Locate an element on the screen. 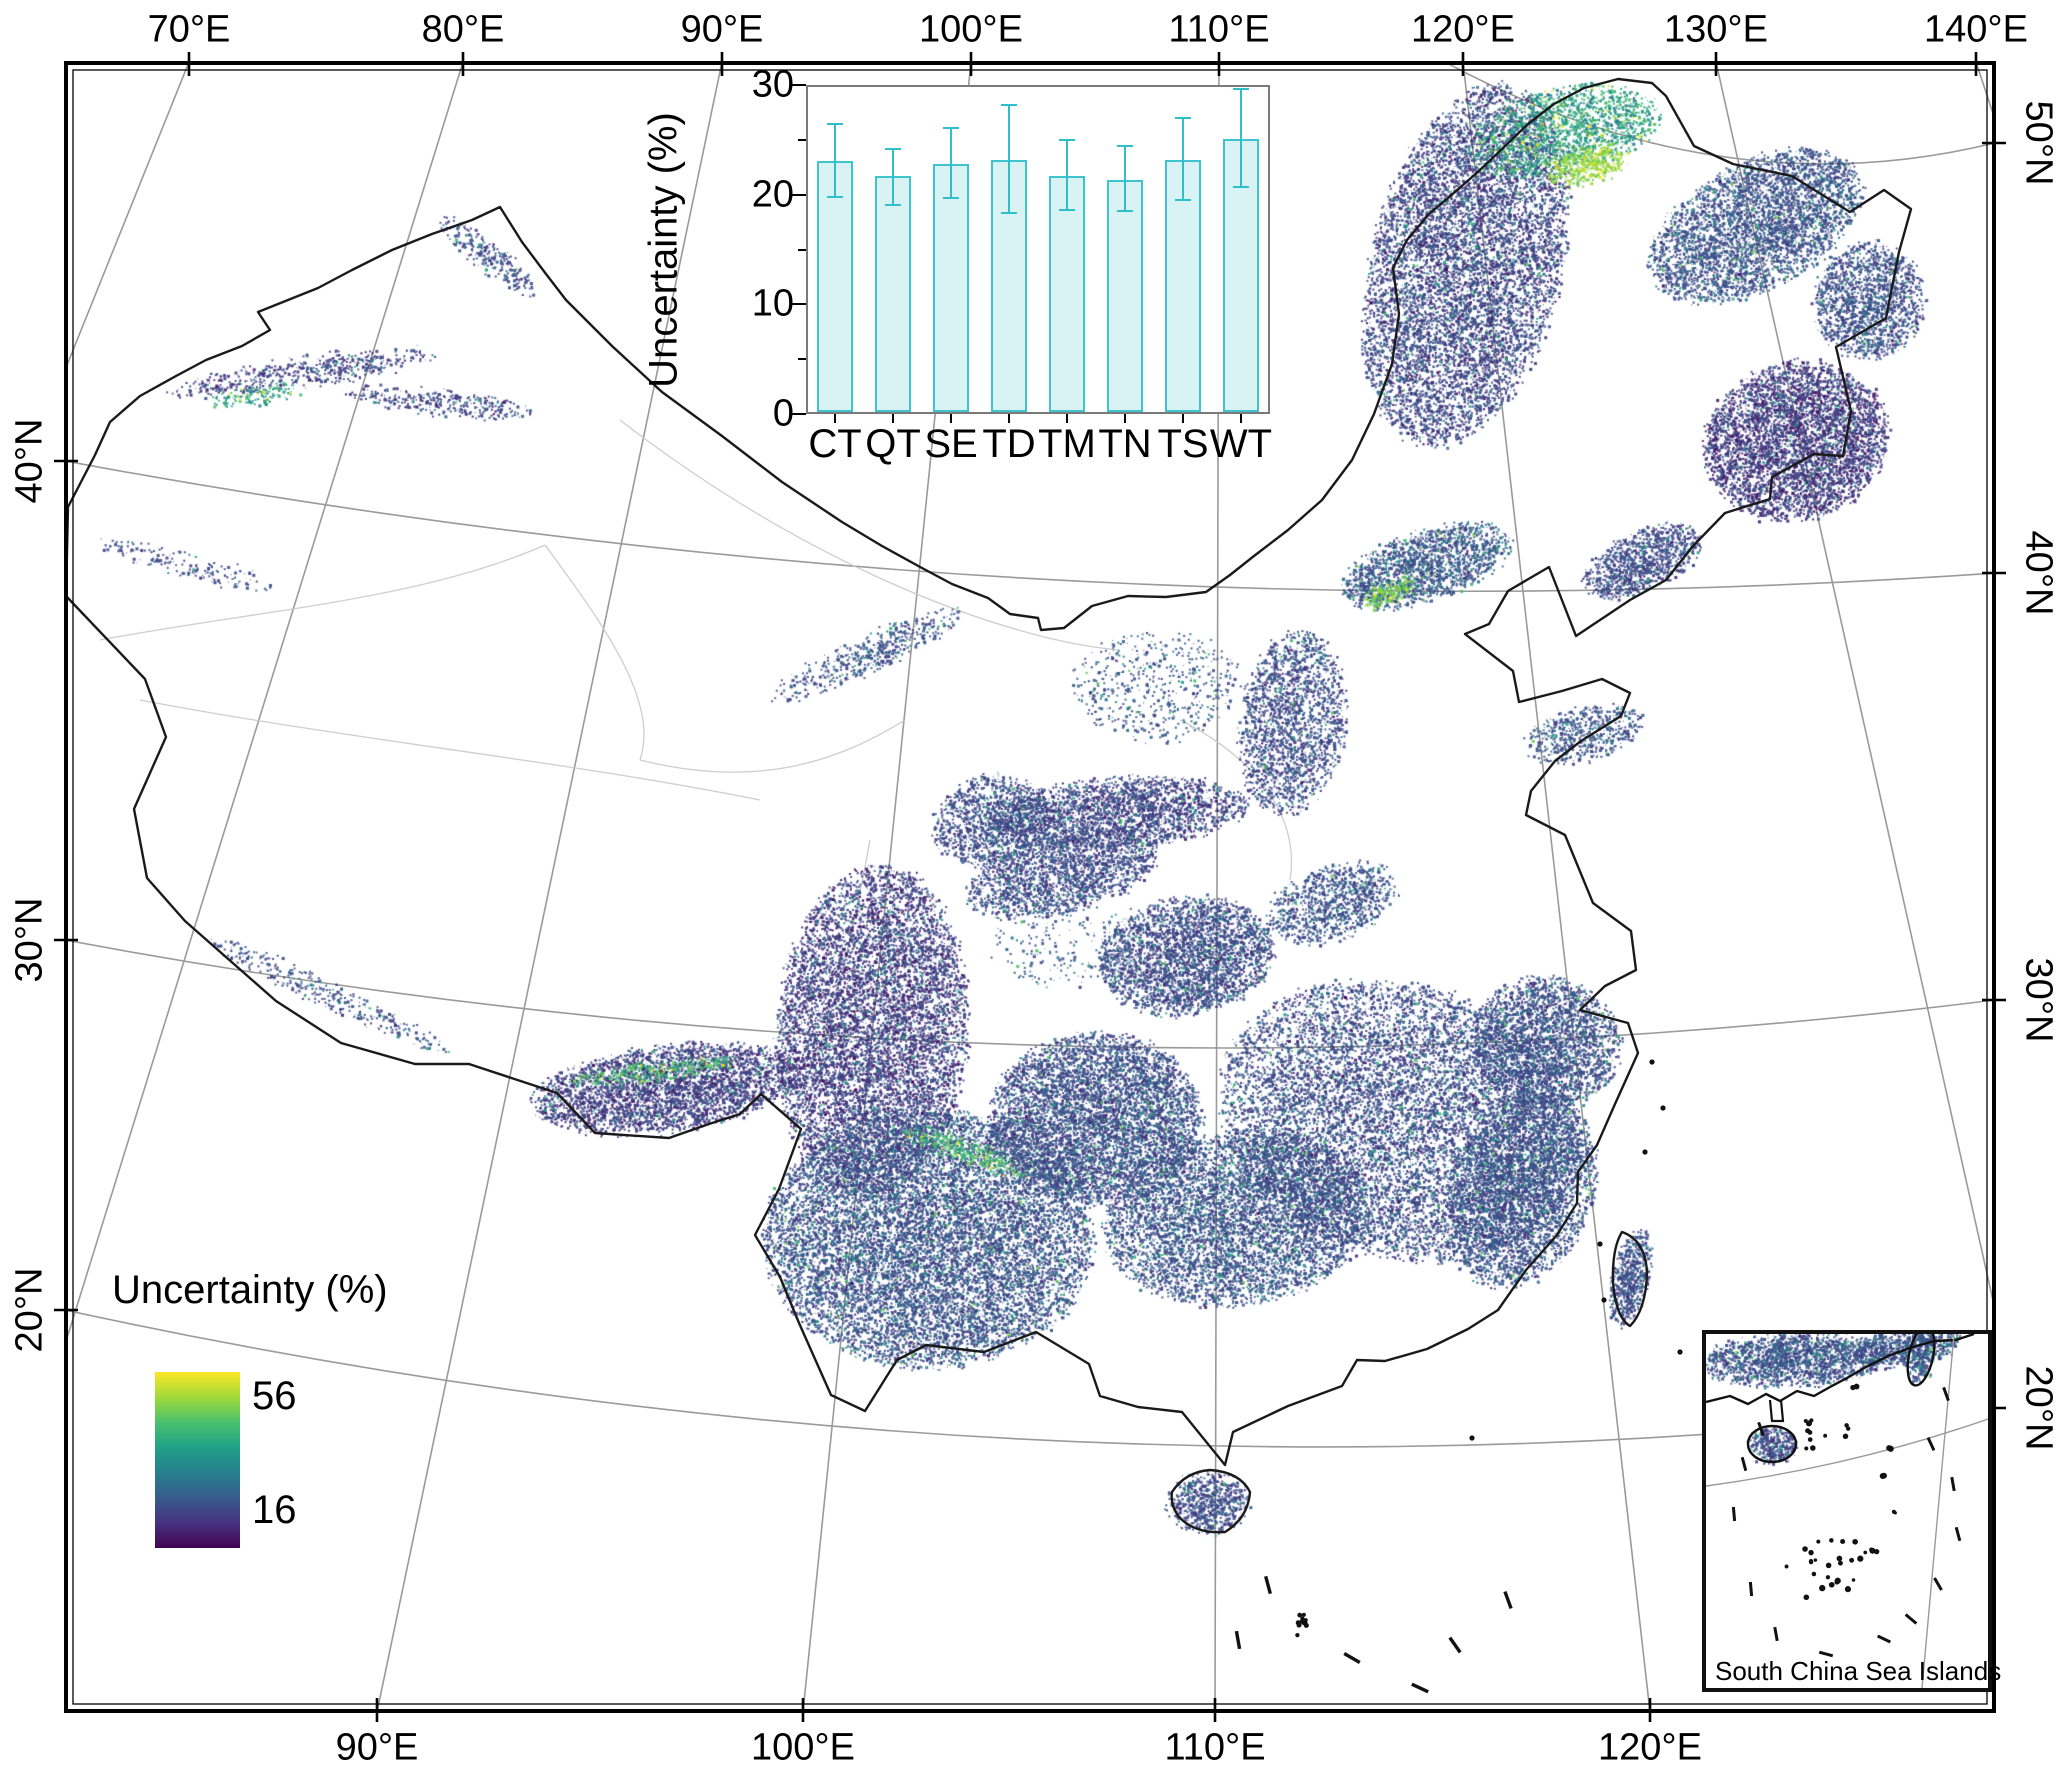 The image size is (2067, 1784). inset-bar-chart is located at coordinates (1038, 249).